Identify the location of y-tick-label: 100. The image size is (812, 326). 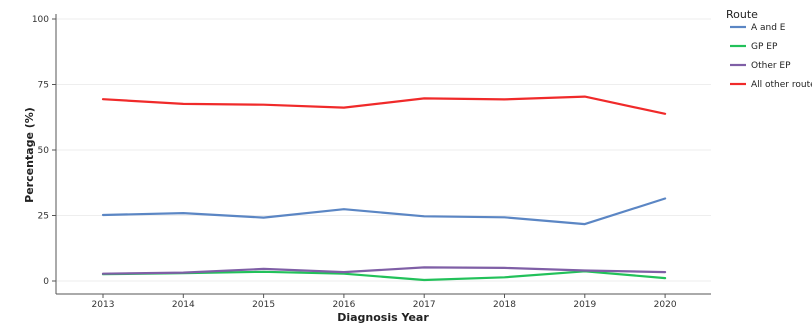
(40, 20).